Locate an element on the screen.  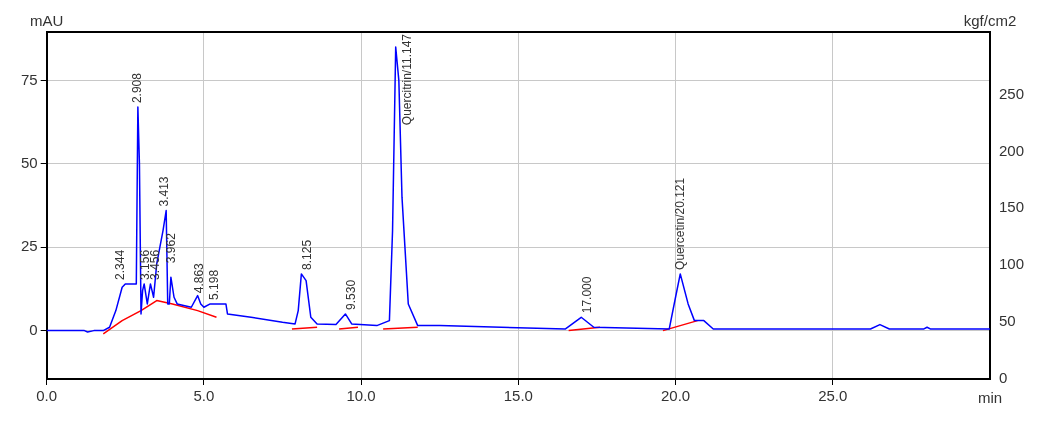
annotation: 9.530 is located at coordinates (350, 294).